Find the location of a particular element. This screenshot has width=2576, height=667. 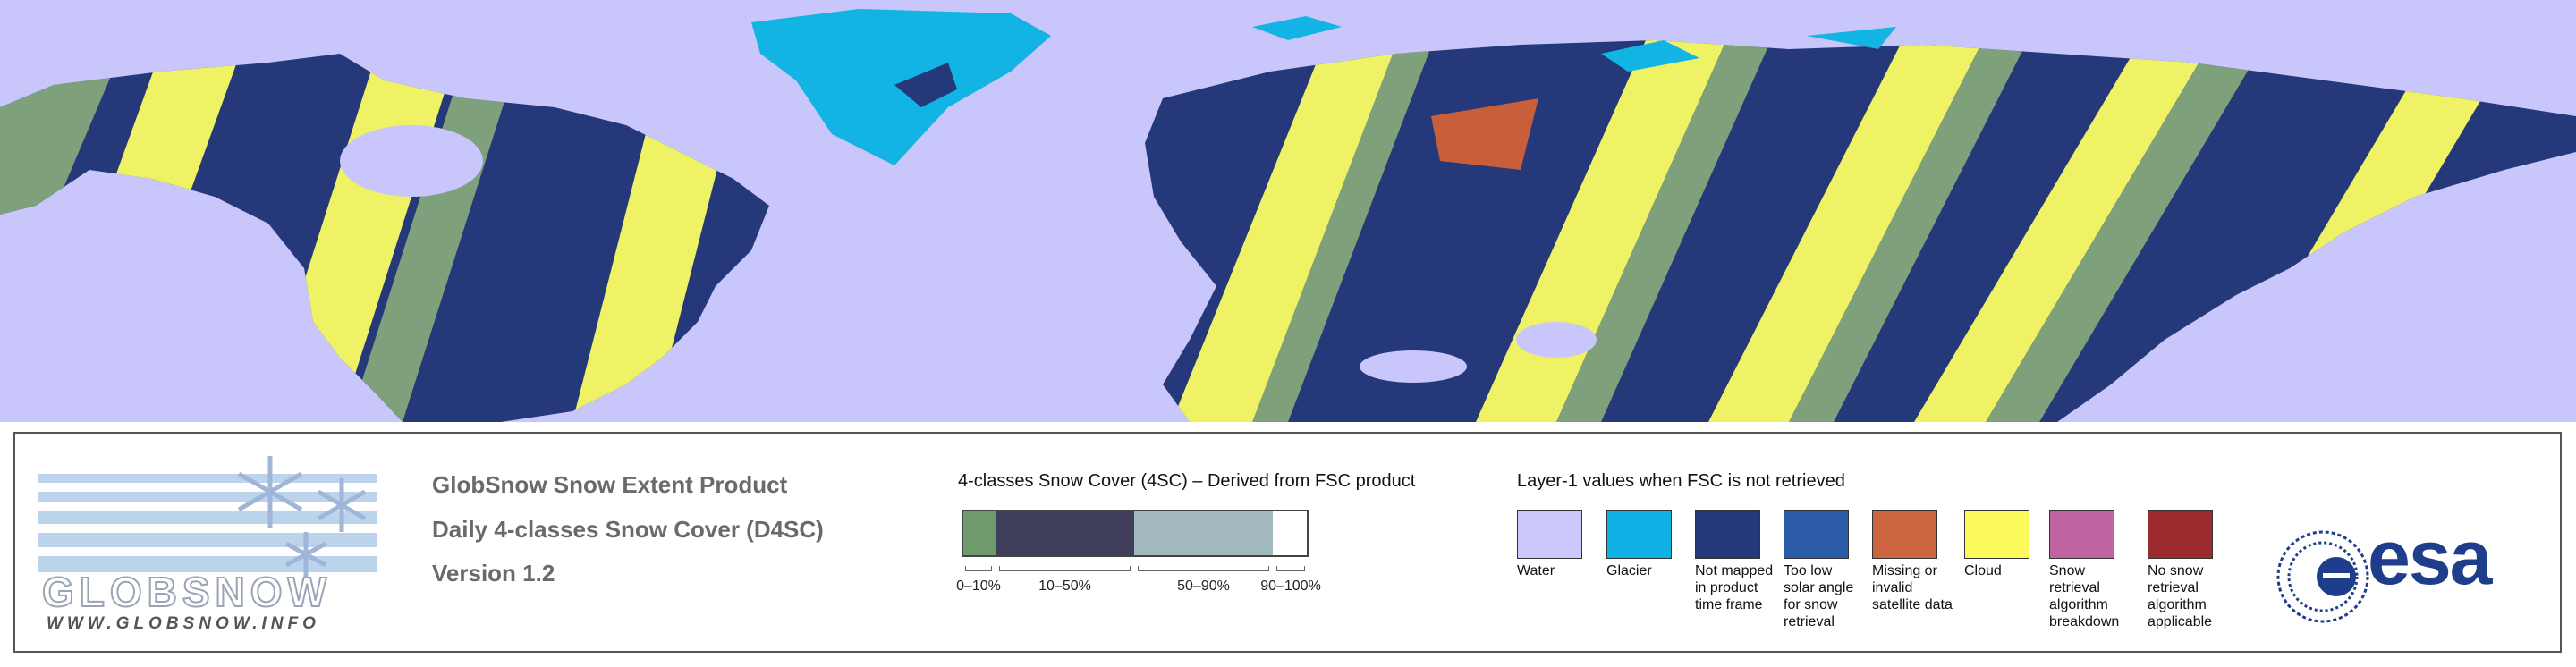

logo-text: GLOBSNOW is located at coordinates (186, 592).